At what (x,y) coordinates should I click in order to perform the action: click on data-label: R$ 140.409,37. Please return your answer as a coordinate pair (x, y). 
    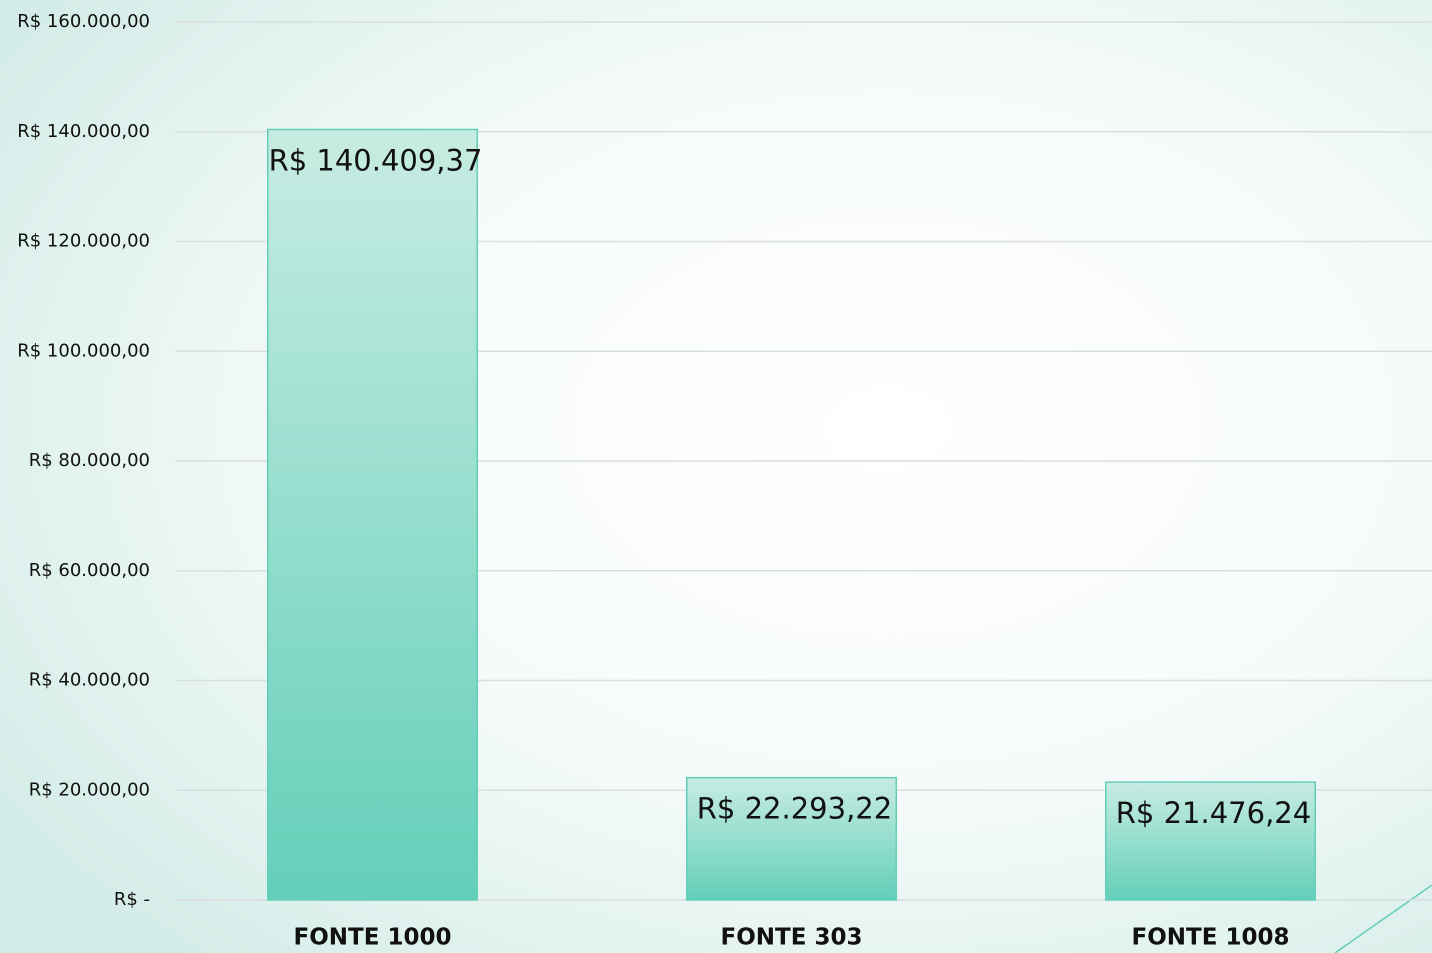
    Looking at the image, I should click on (376, 161).